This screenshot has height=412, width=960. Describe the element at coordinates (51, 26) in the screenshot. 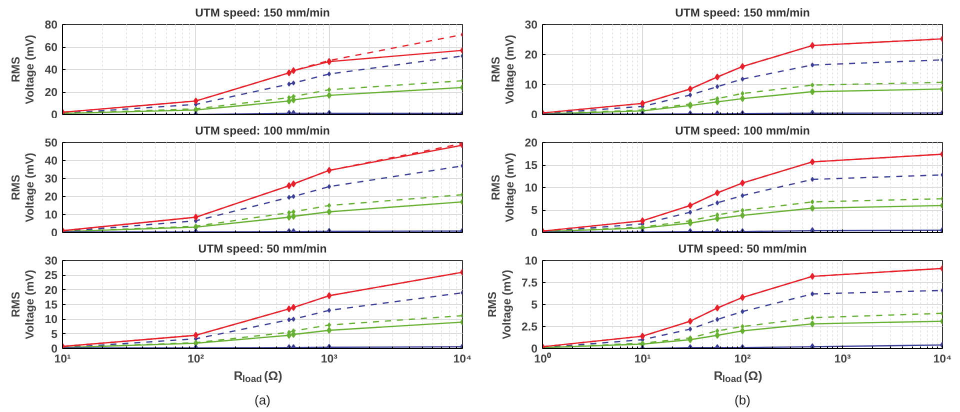

I see `y-tick-label: 80` at that location.